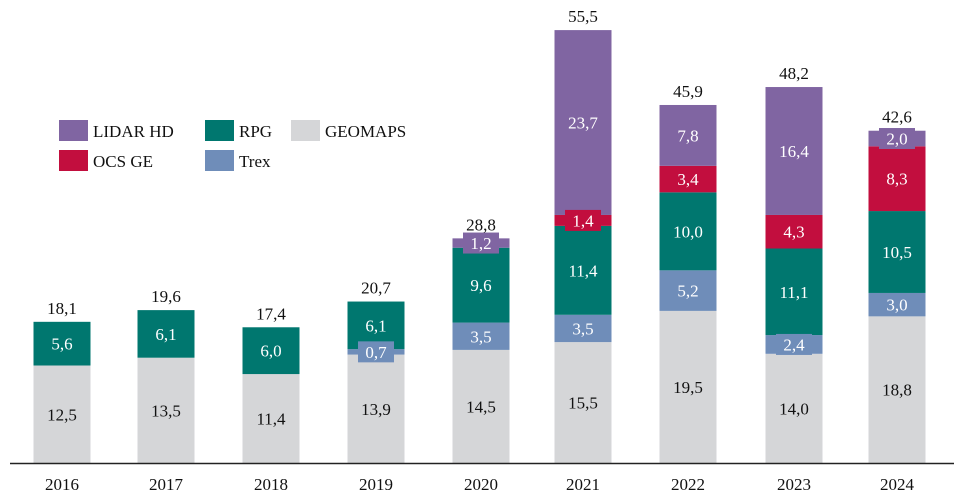  What do you see at coordinates (255, 131) in the screenshot?
I see `legend-label-rpg: RPG` at bounding box center [255, 131].